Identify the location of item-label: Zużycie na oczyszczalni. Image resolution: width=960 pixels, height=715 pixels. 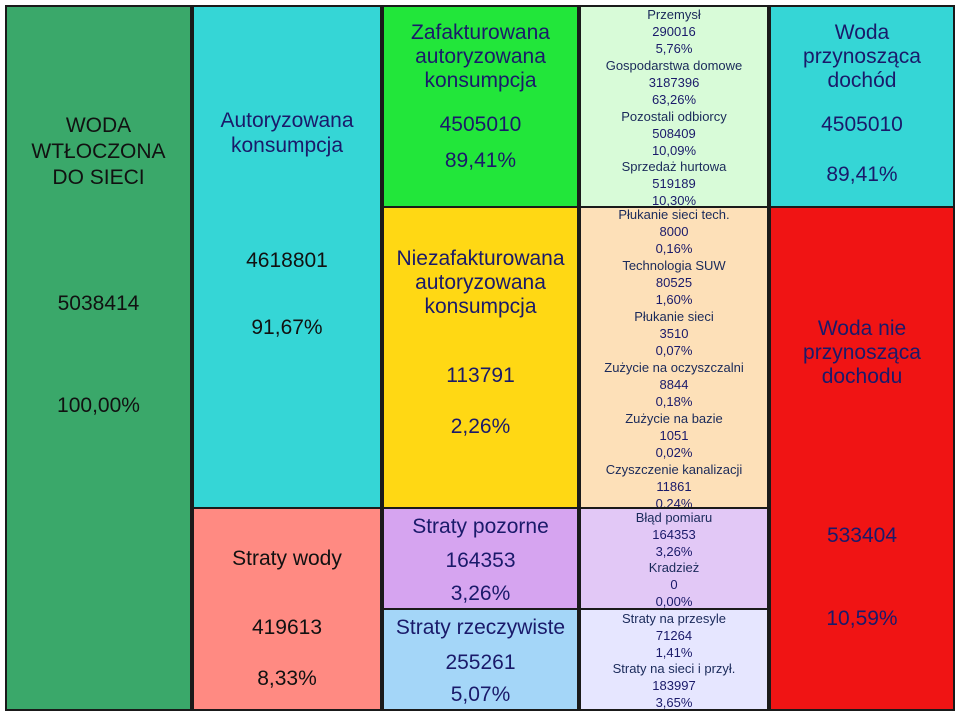
(674, 367).